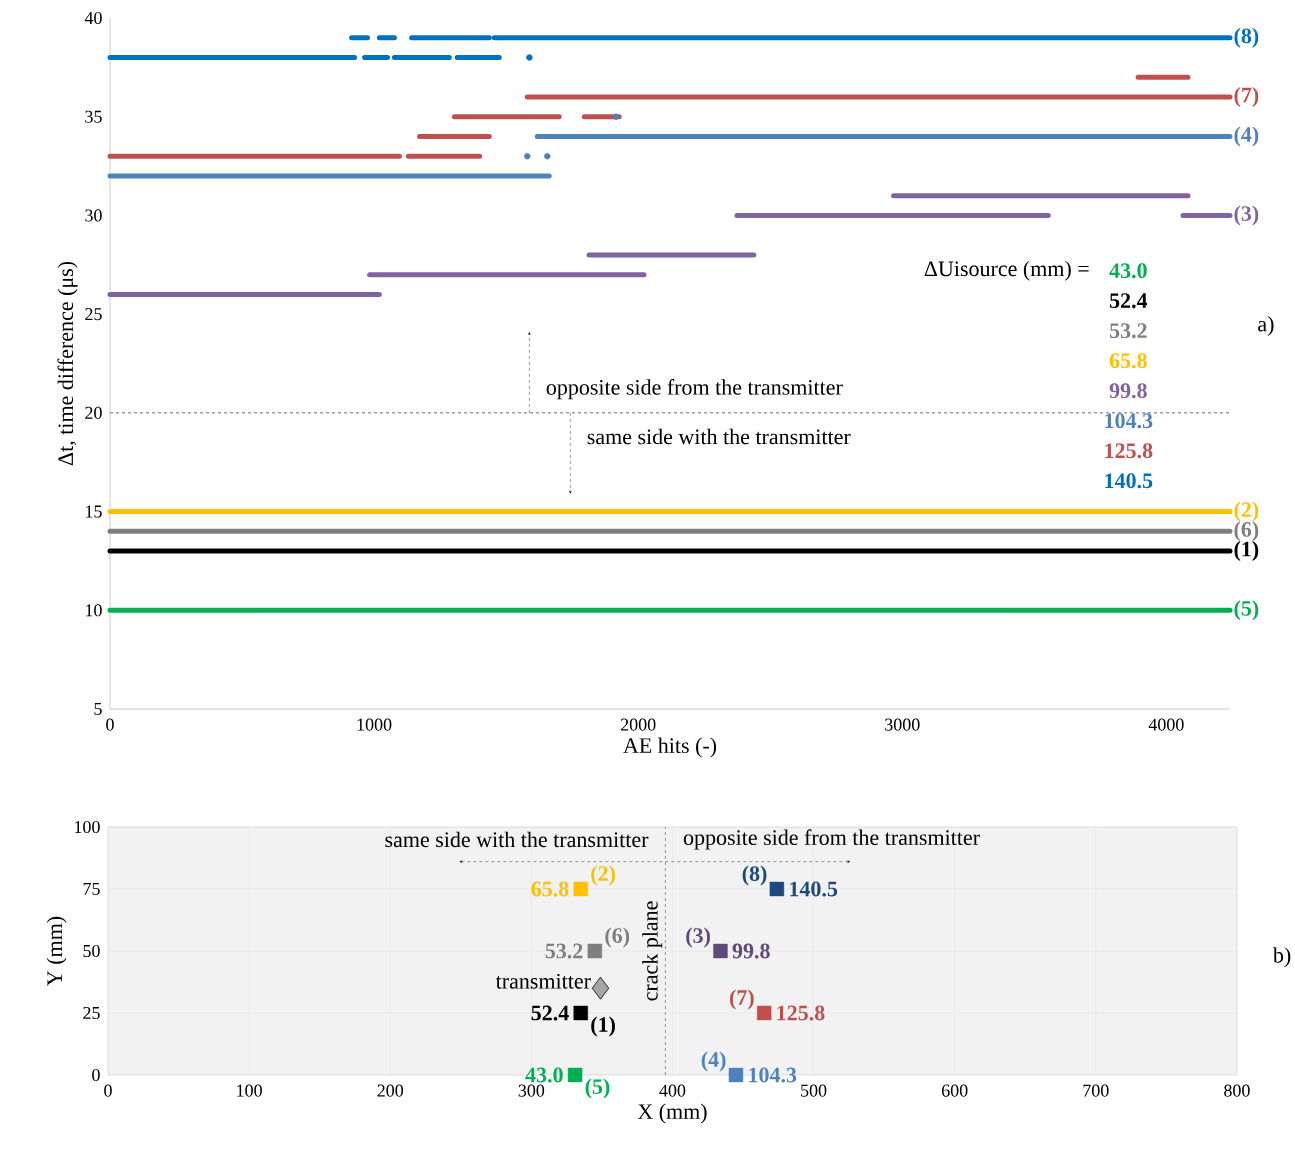 The image size is (1295, 1156). Describe the element at coordinates (390, 1090) in the screenshot. I see `x-tick-label: 200` at that location.